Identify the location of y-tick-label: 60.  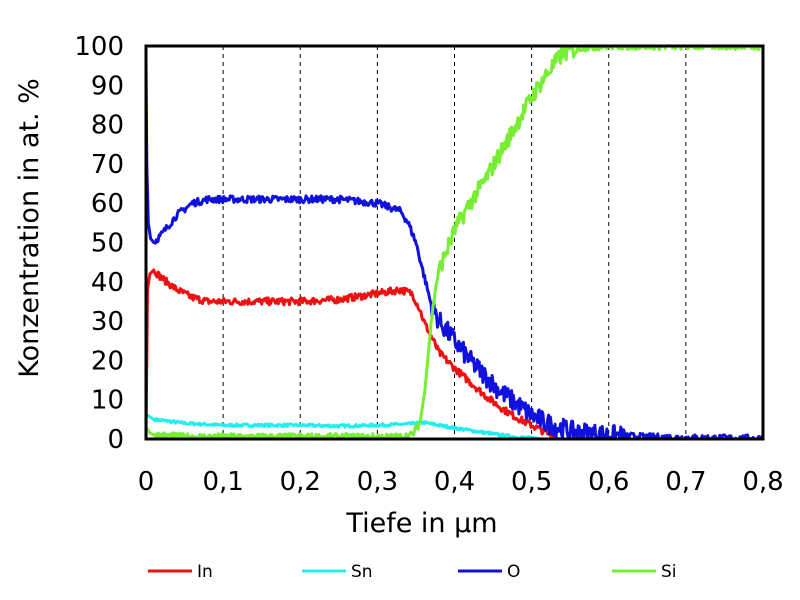
(107, 204).